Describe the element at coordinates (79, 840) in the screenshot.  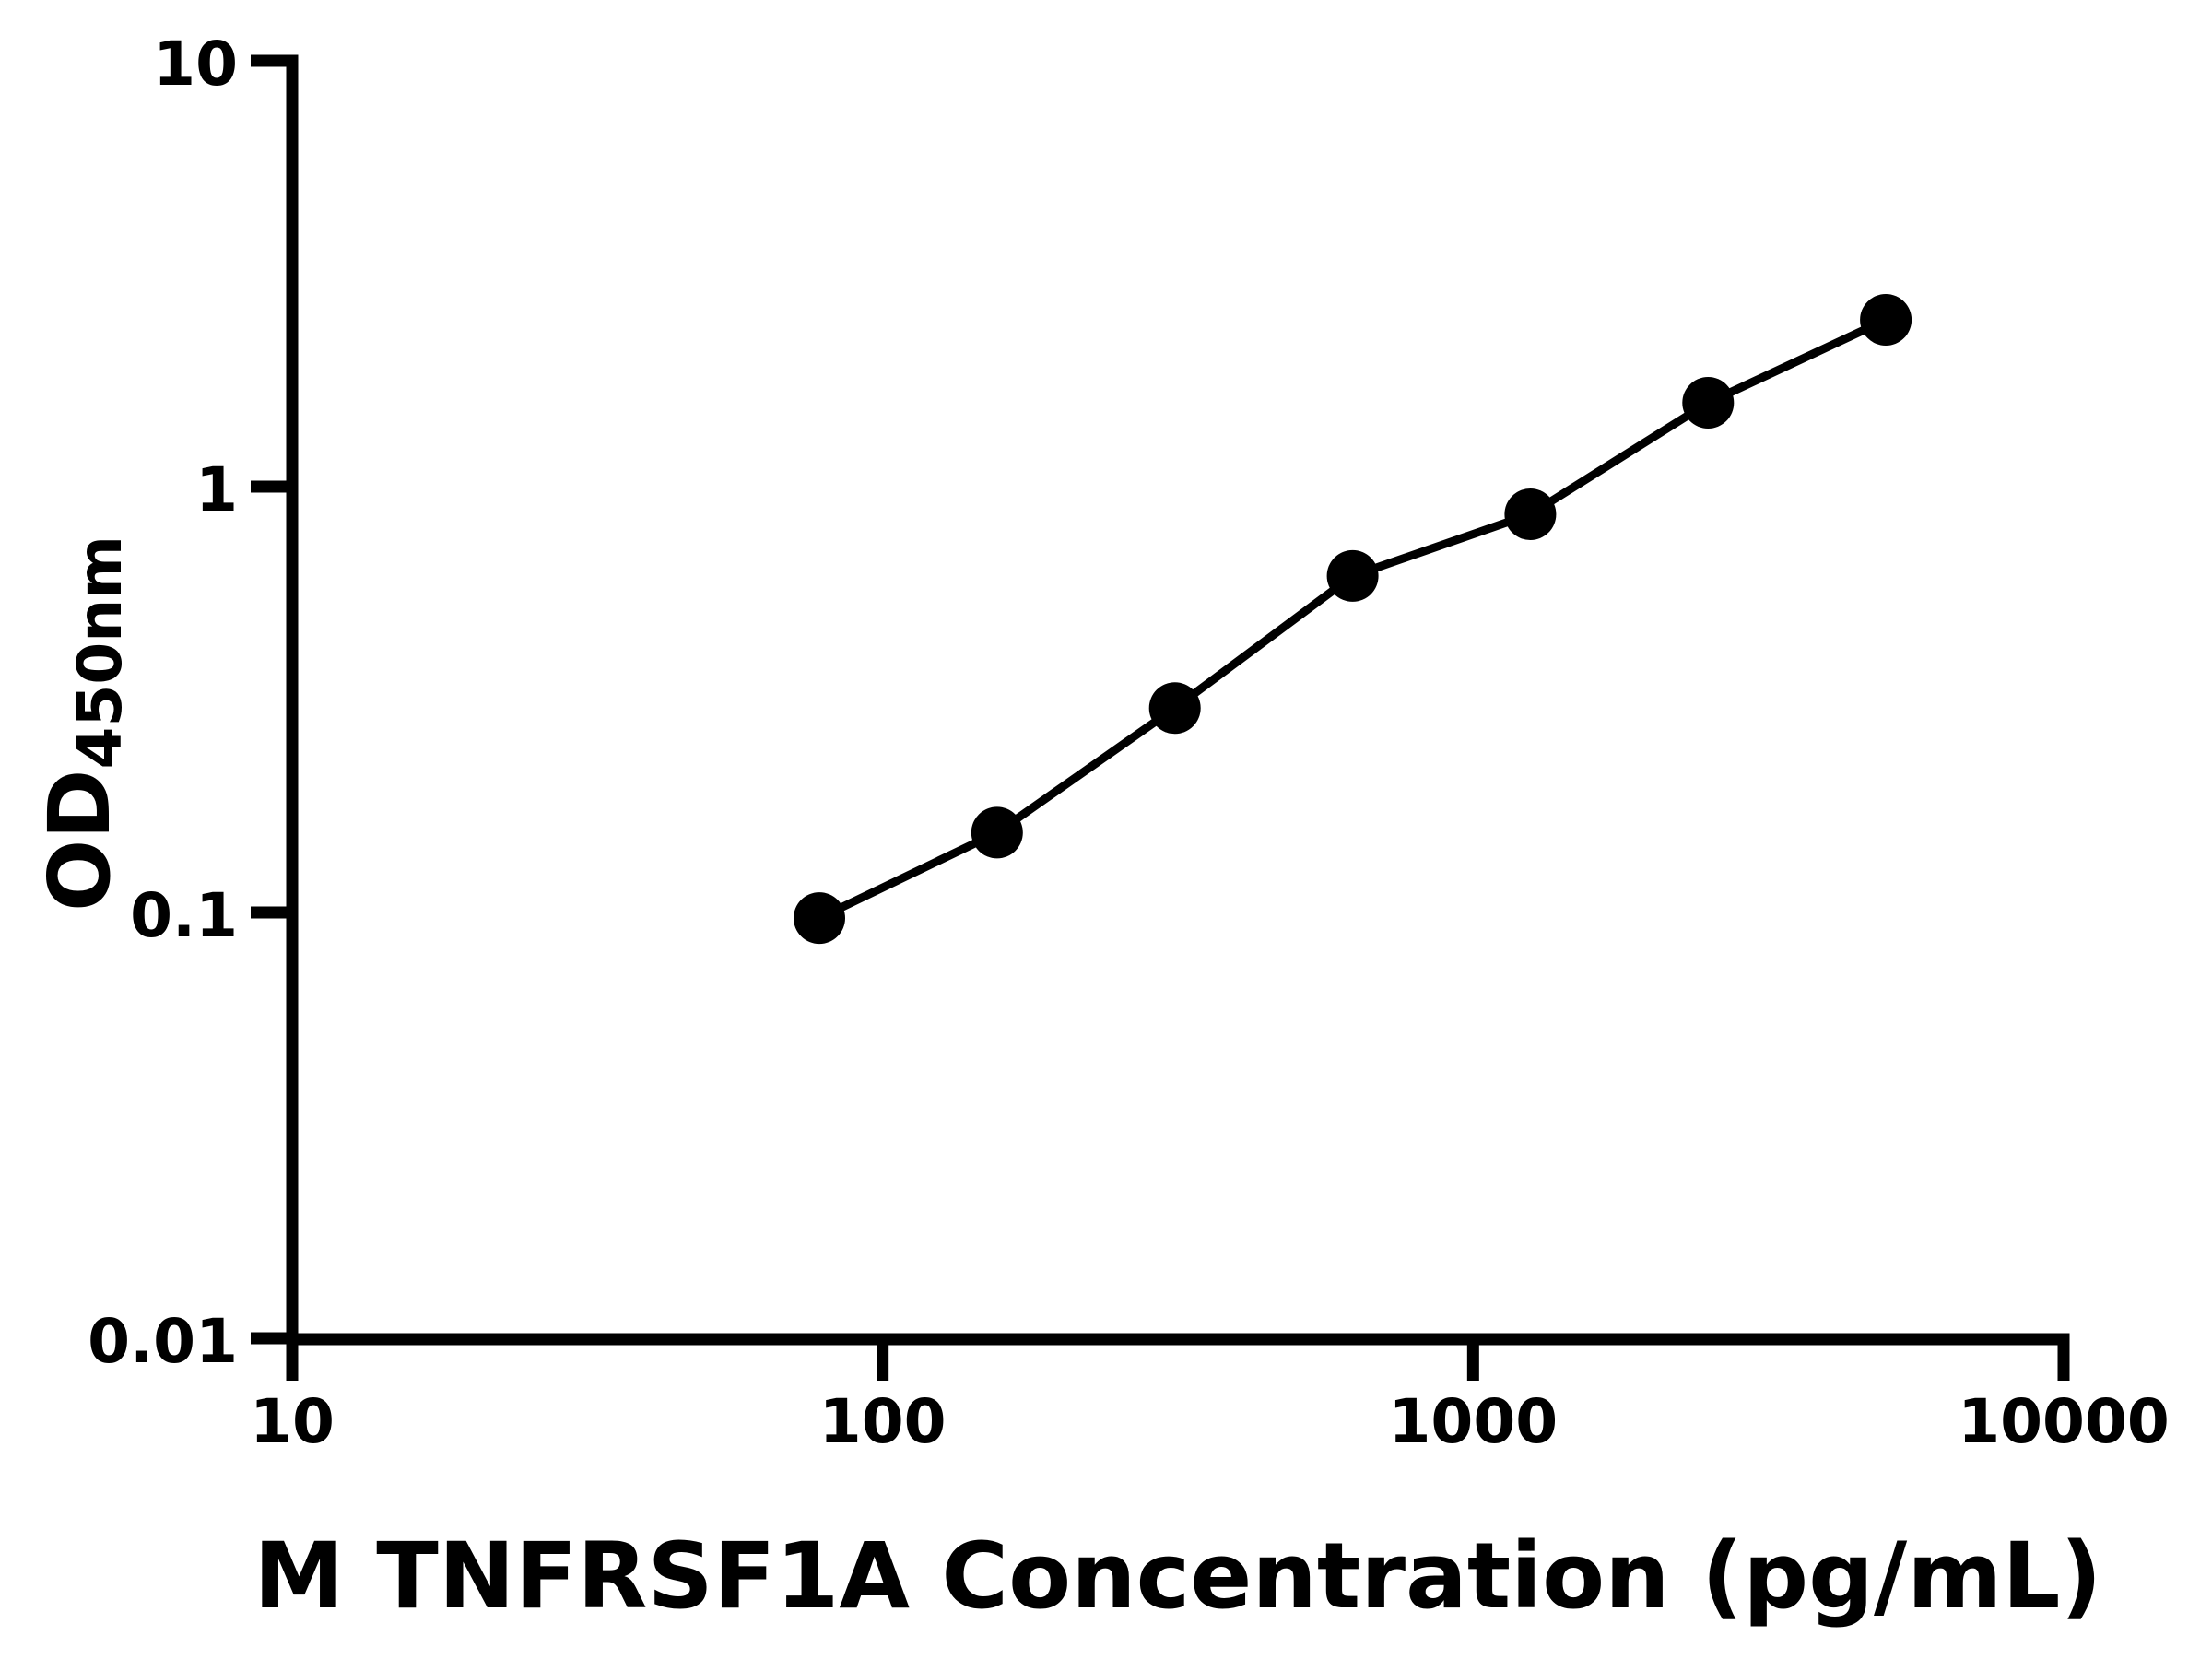
I see `y-axis-title-main: OD` at that location.